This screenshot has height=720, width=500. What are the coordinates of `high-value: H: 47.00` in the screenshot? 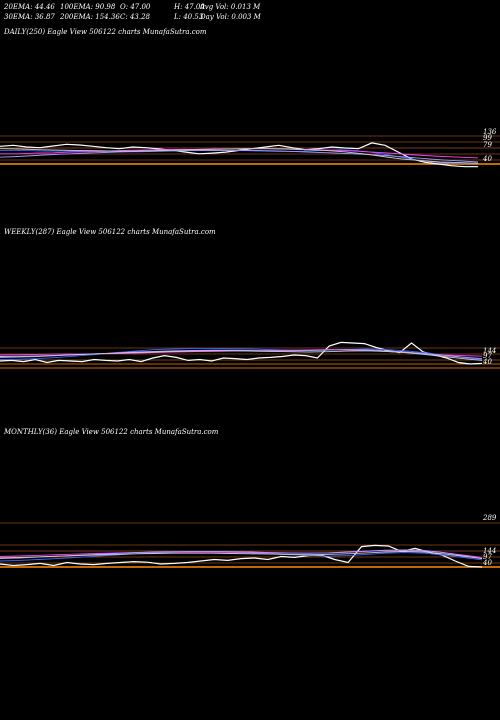 It's located at (189, 7).